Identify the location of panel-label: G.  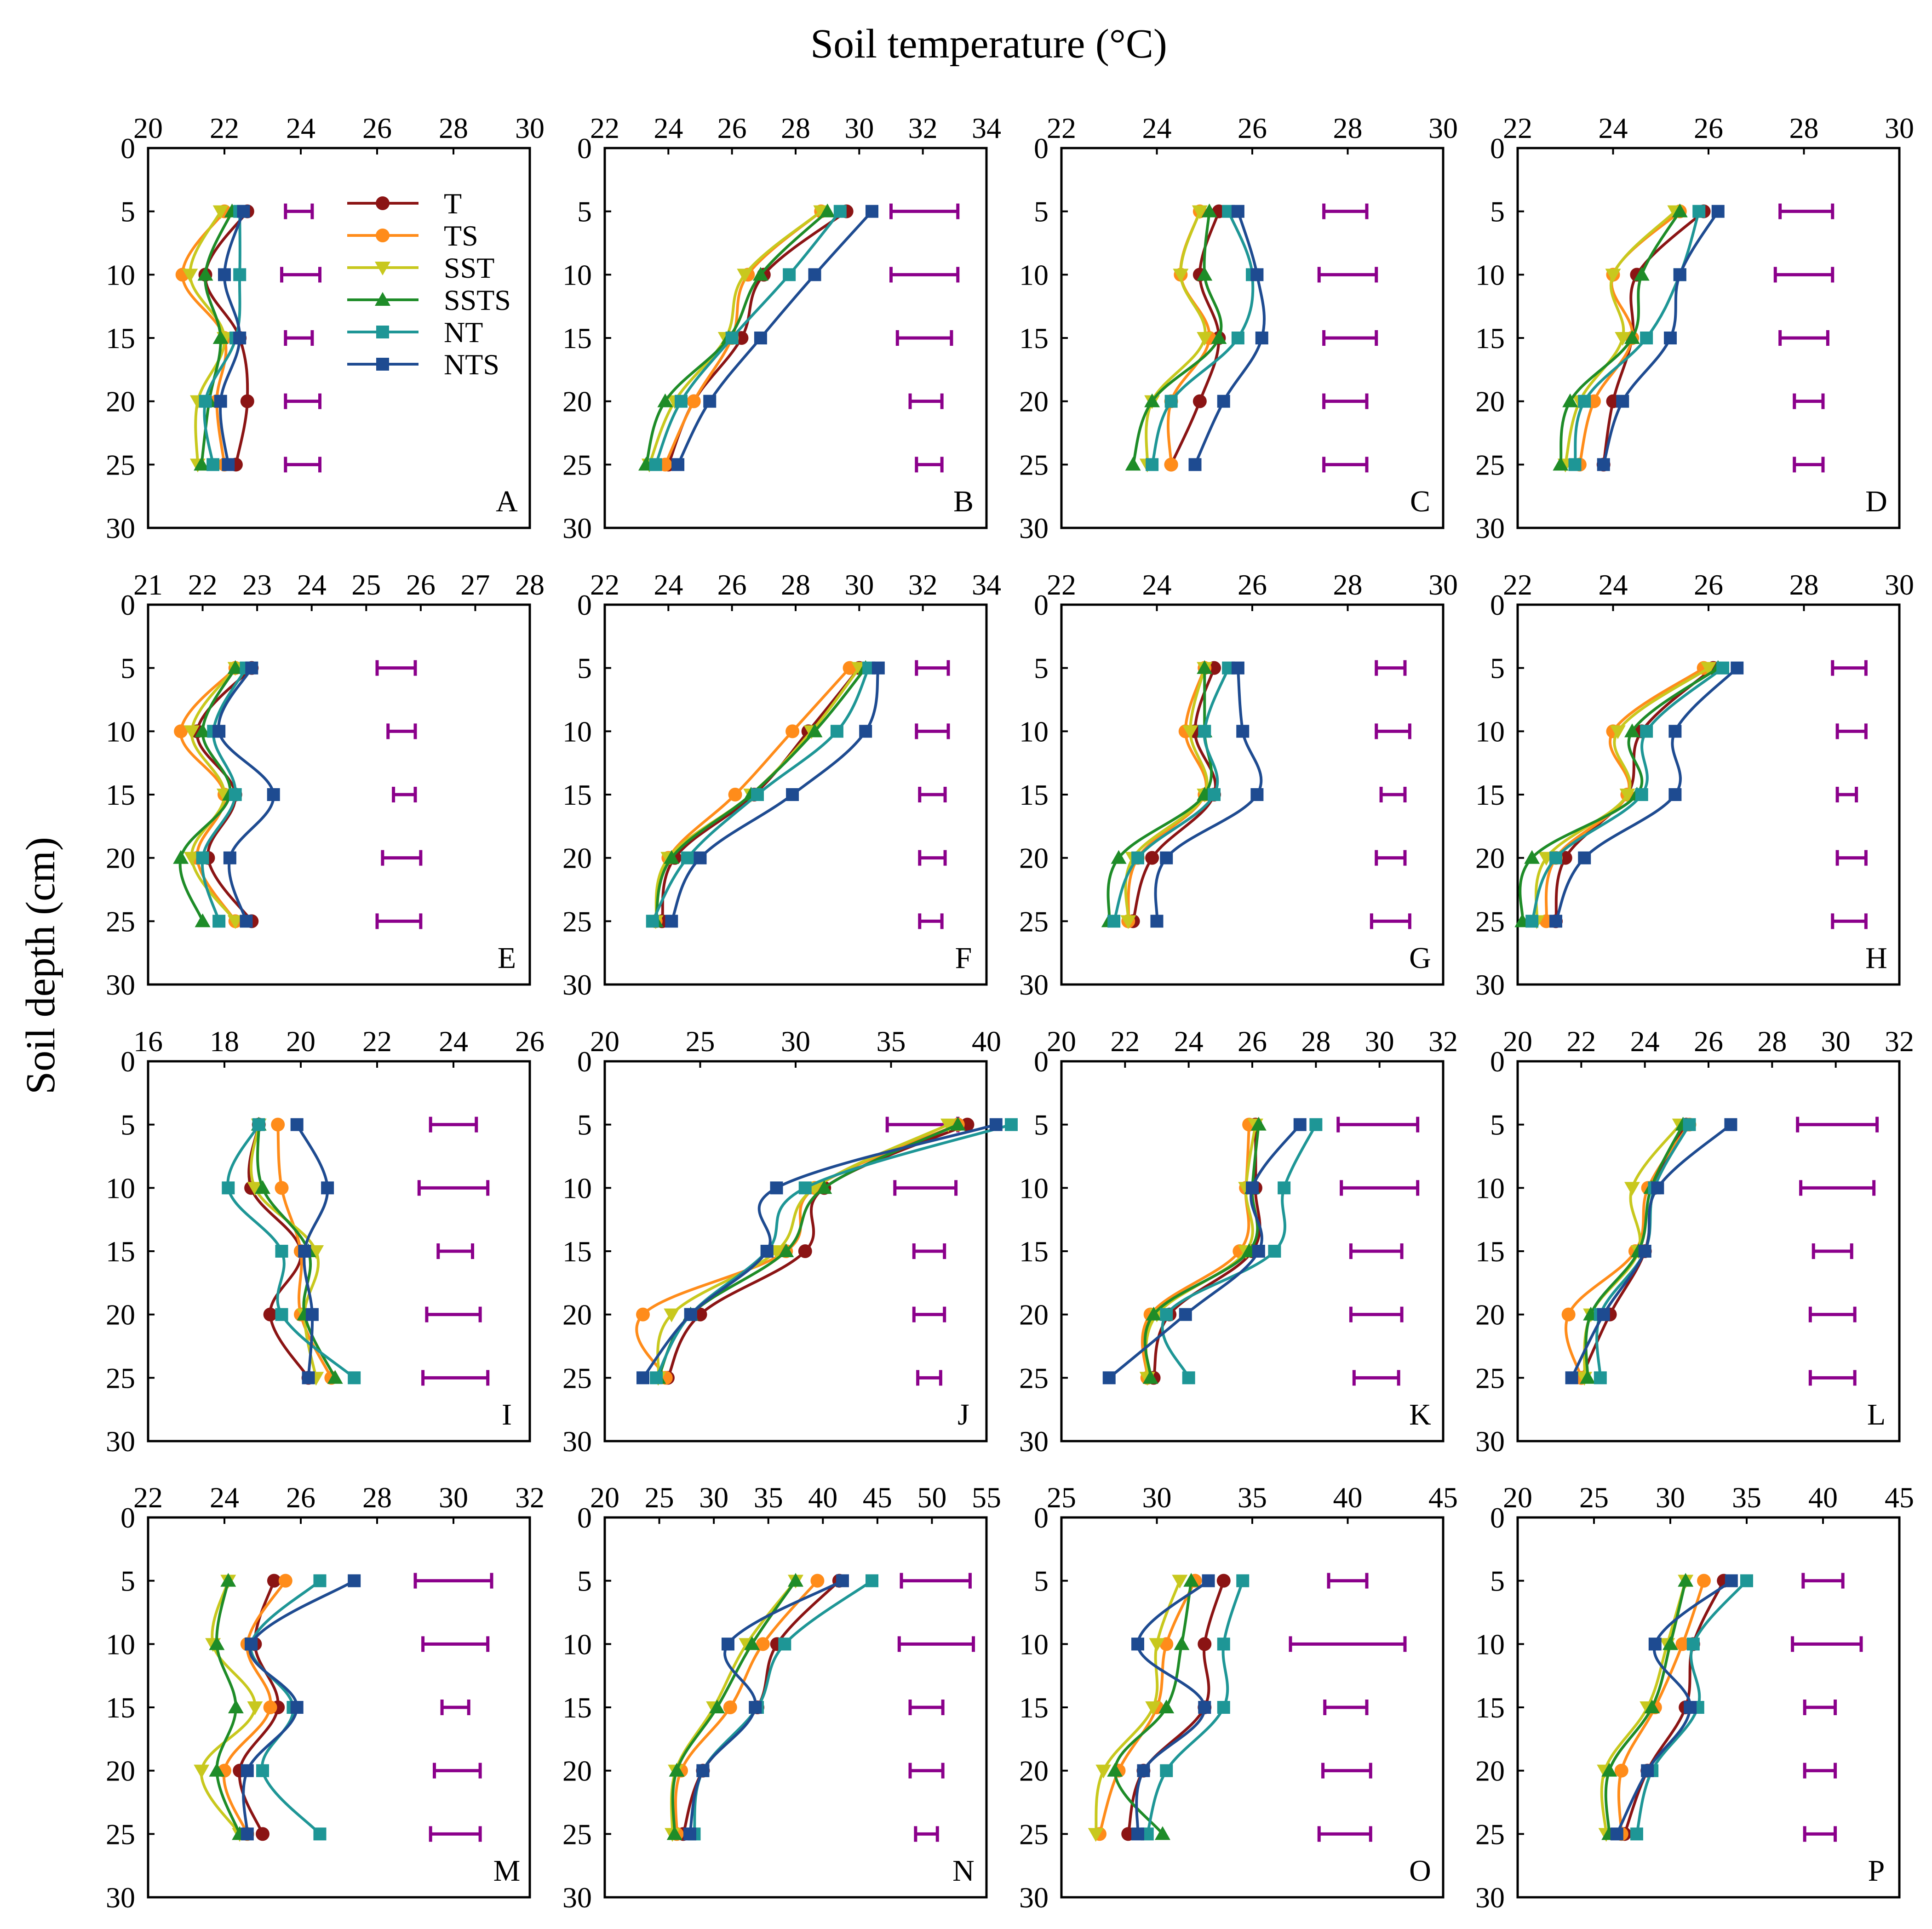
(1420, 958).